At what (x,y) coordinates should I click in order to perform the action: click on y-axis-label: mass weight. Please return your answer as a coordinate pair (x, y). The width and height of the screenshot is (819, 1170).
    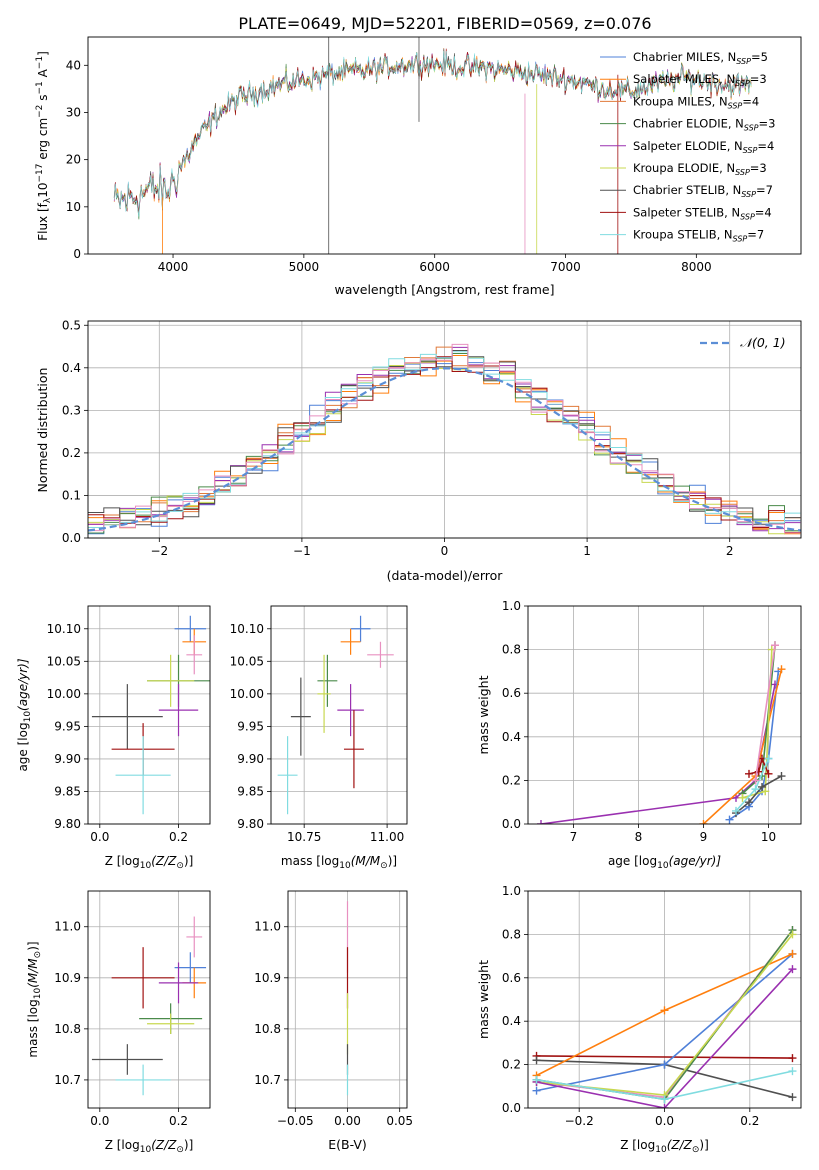
    Looking at the image, I should click on (483, 999).